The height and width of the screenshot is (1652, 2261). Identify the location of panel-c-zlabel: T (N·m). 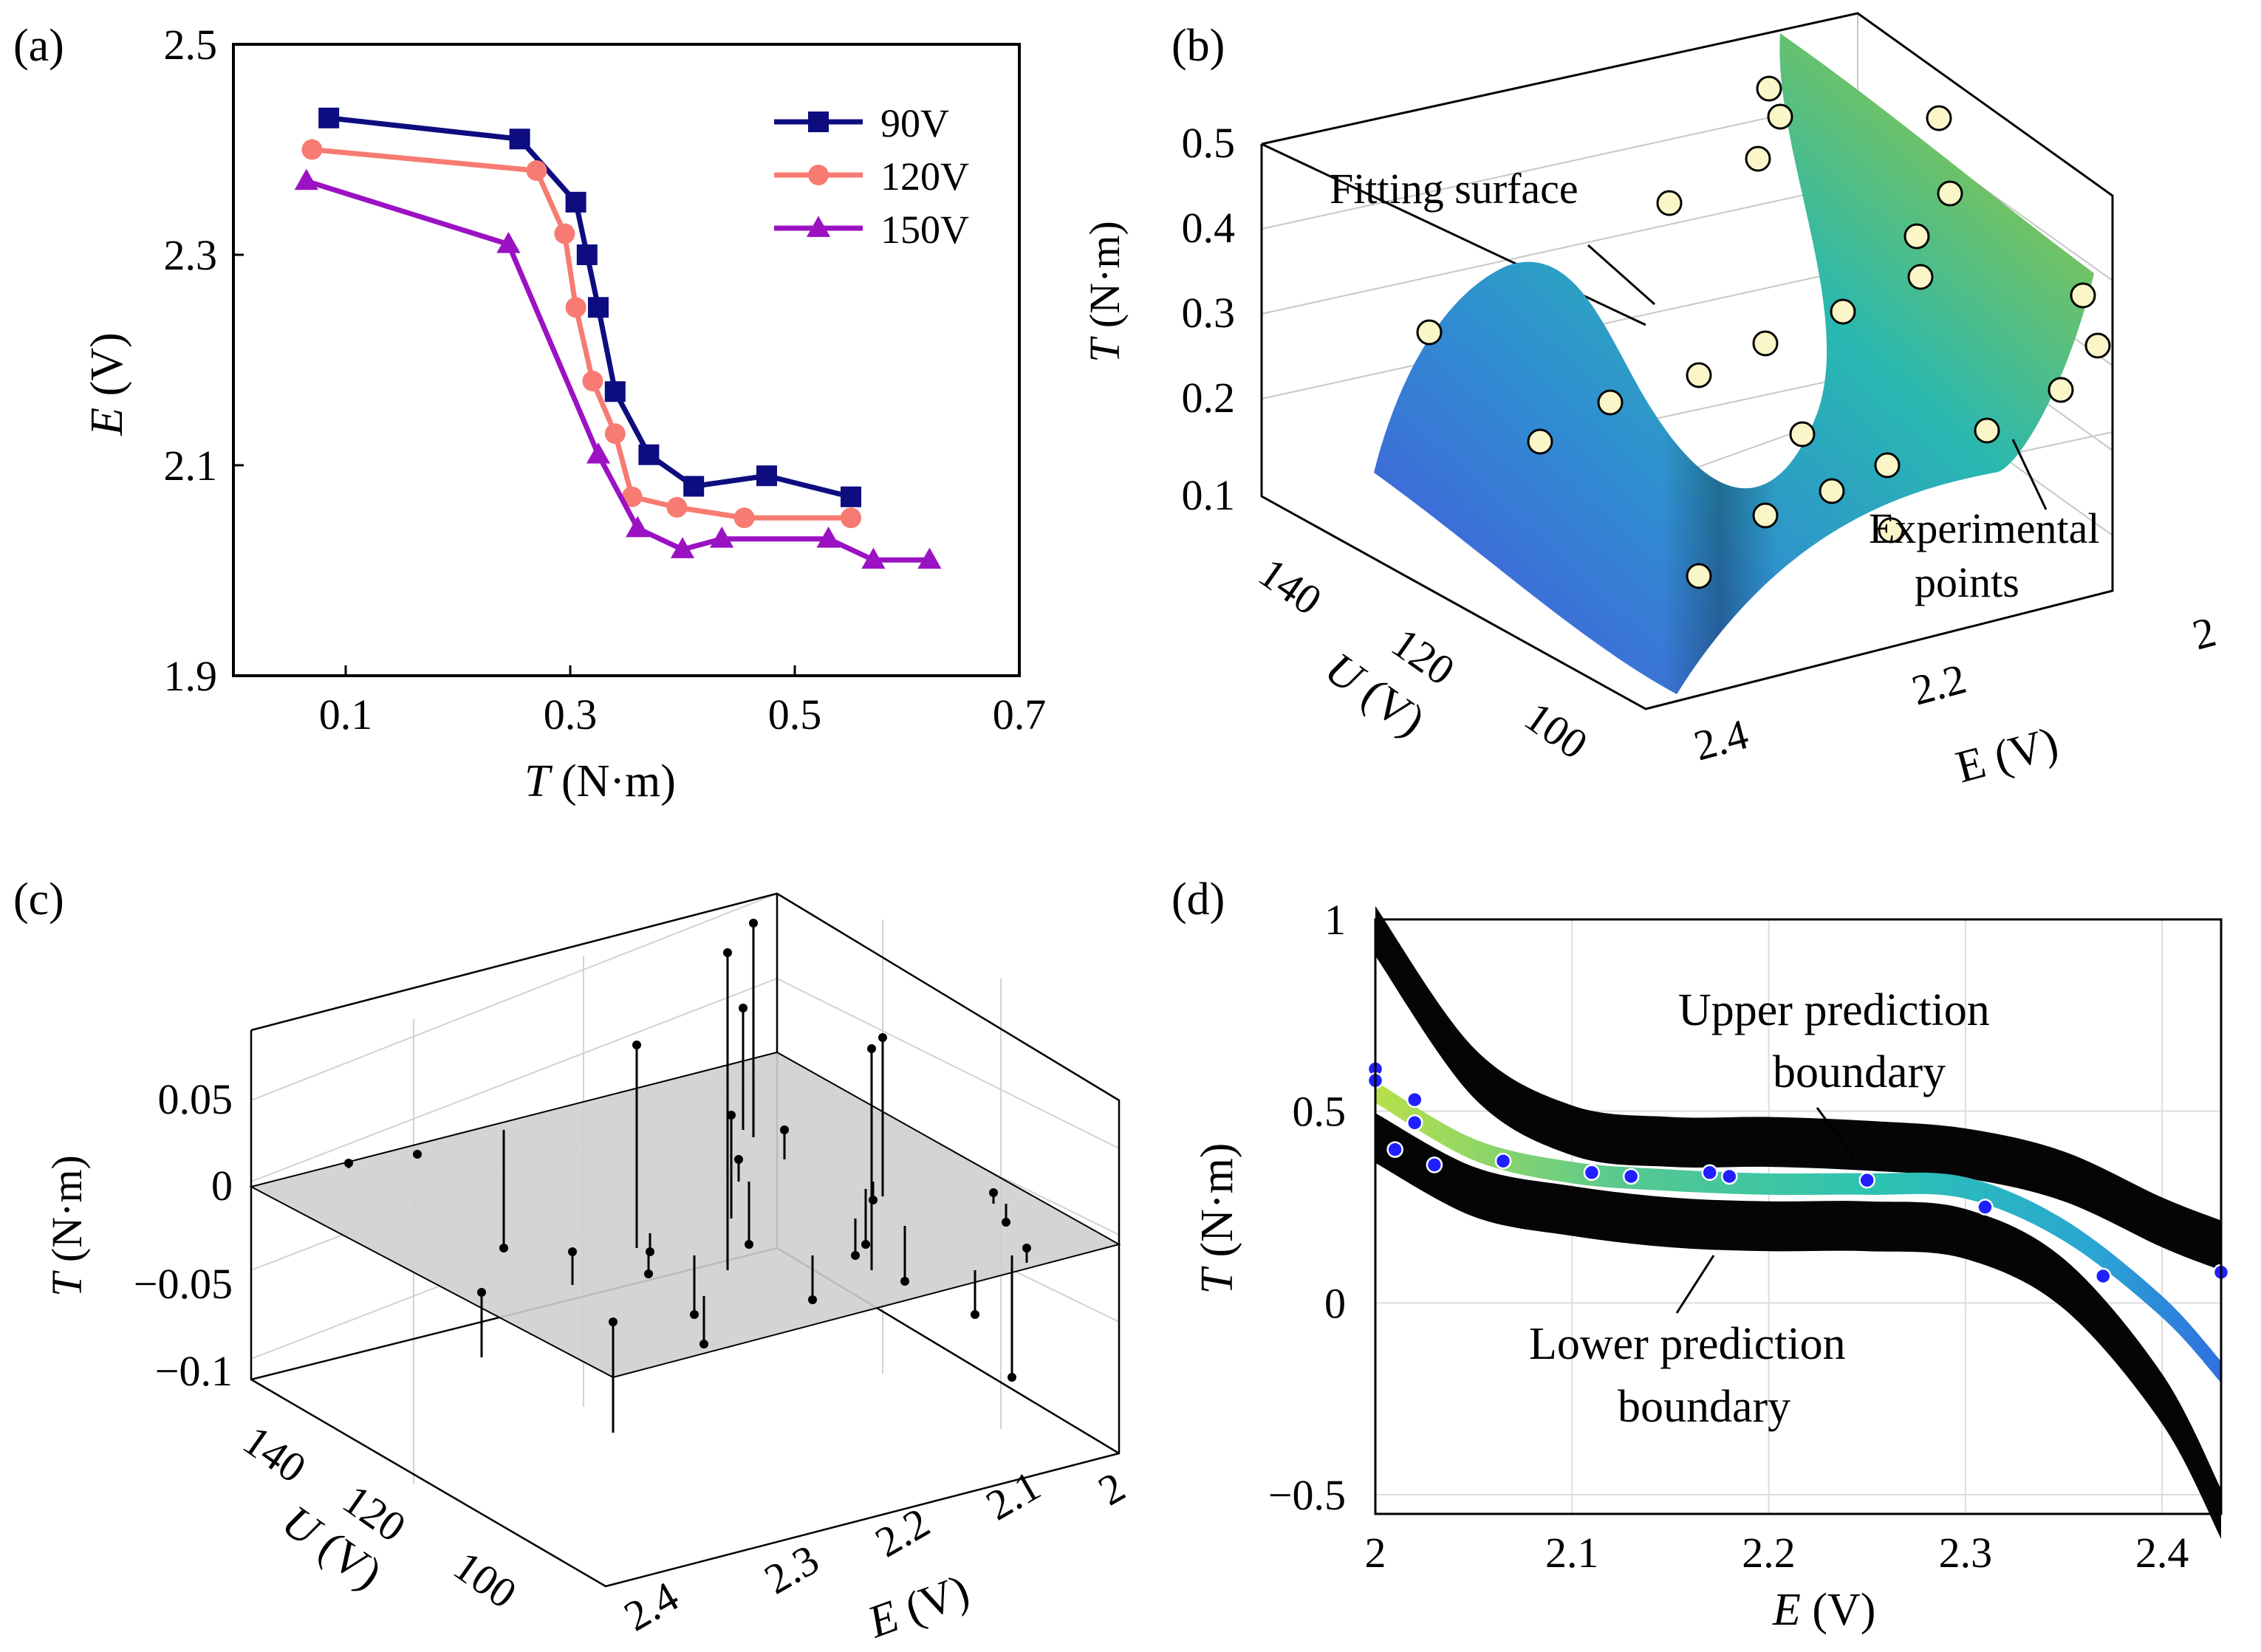
(67, 1226).